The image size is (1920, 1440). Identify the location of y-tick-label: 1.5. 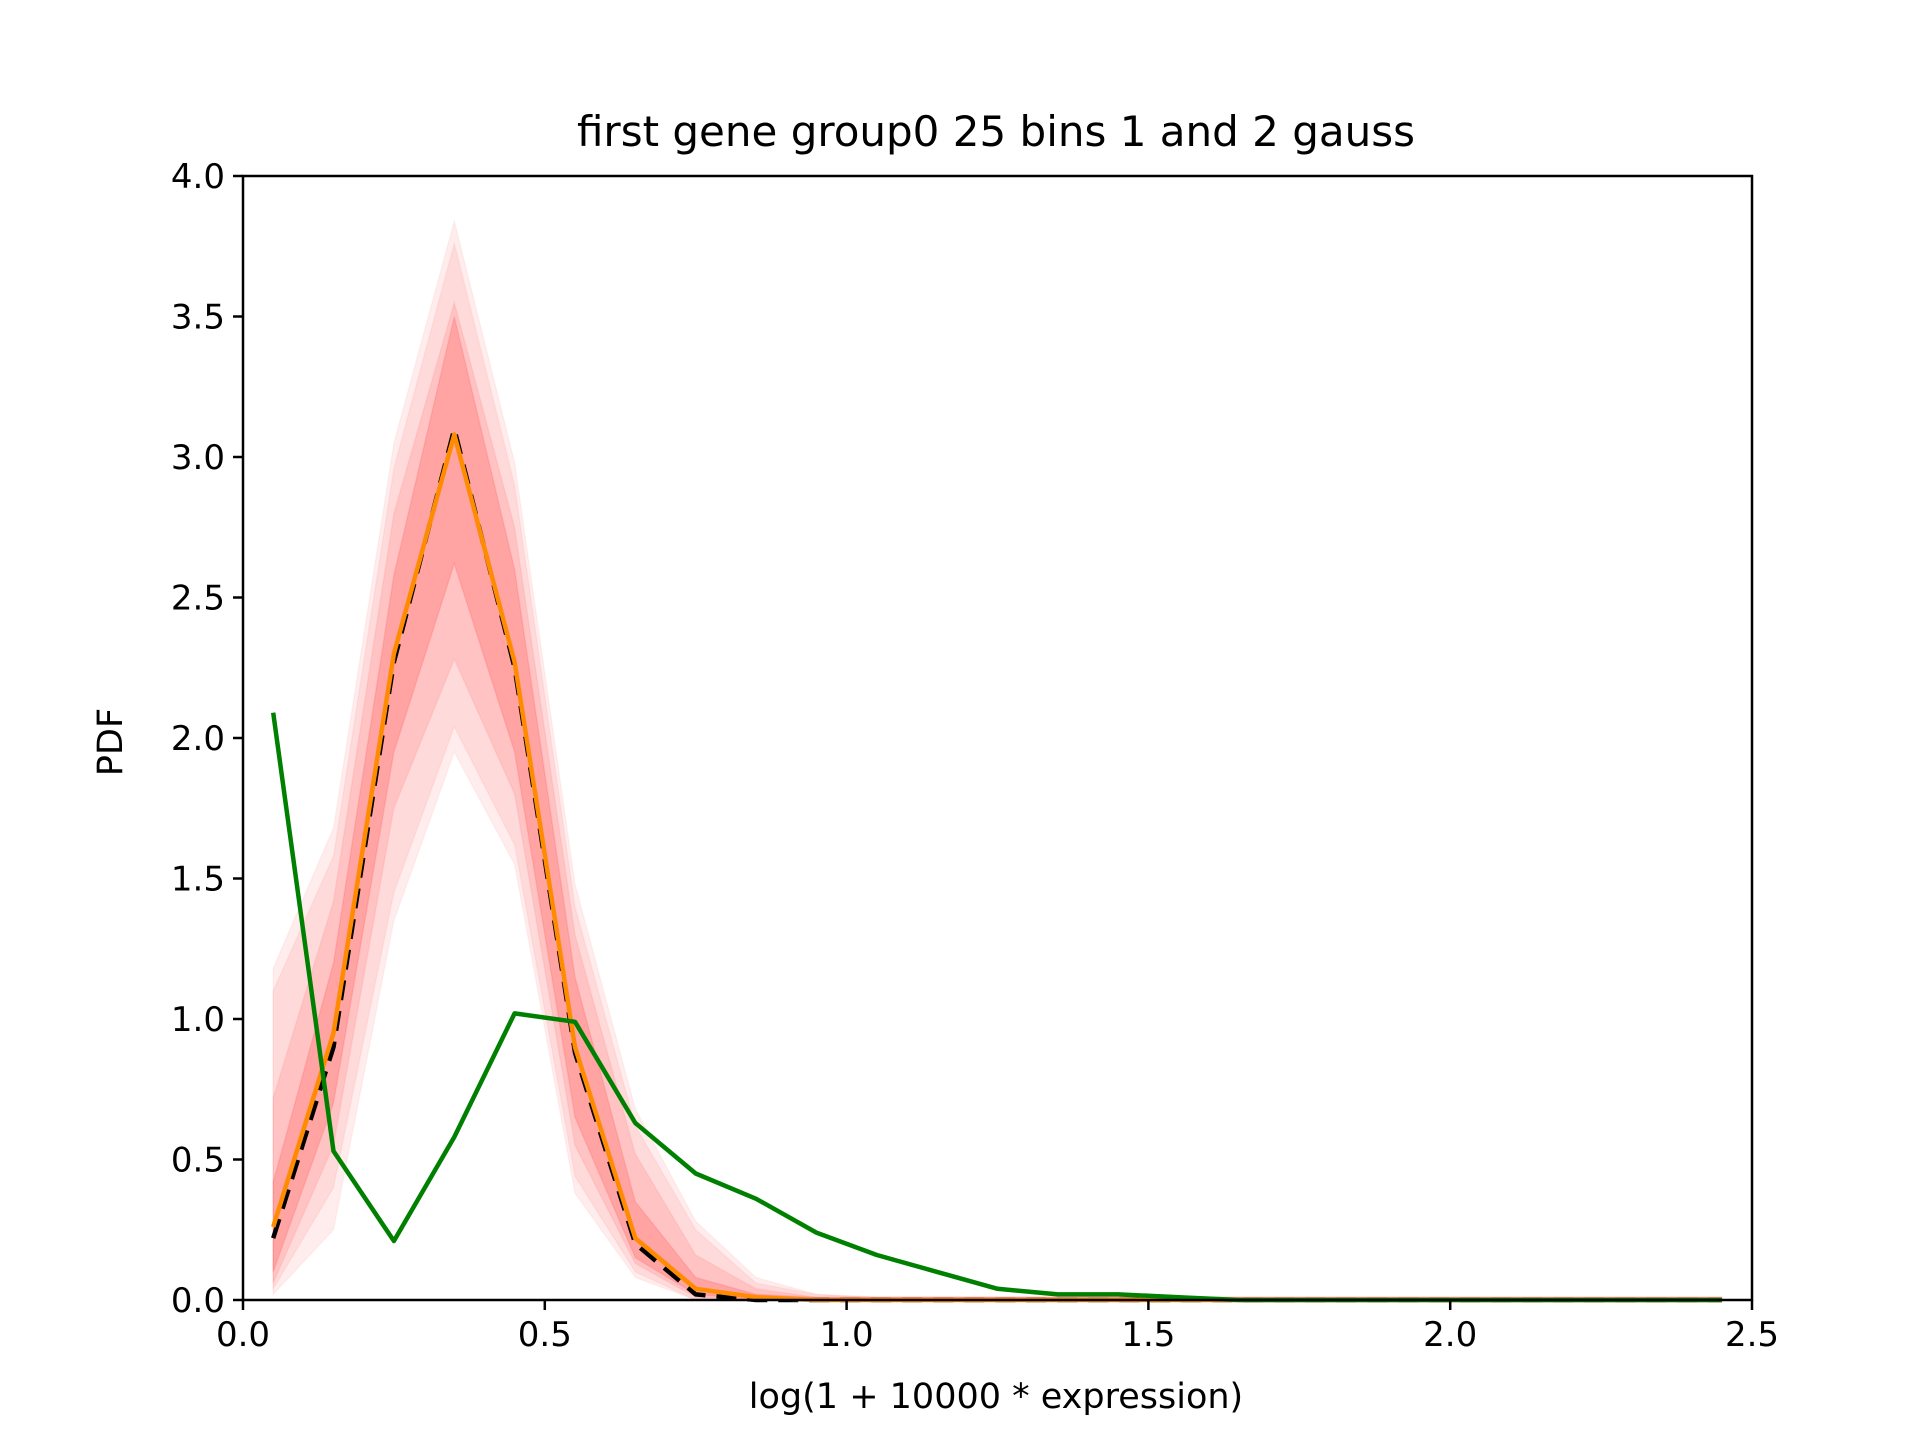
(198, 880).